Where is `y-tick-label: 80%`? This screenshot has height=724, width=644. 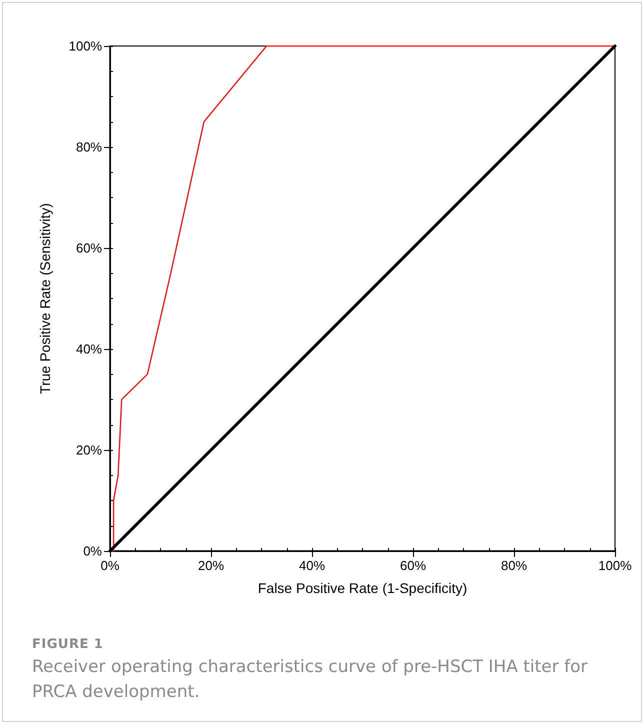 y-tick-label: 80% is located at coordinates (89, 147).